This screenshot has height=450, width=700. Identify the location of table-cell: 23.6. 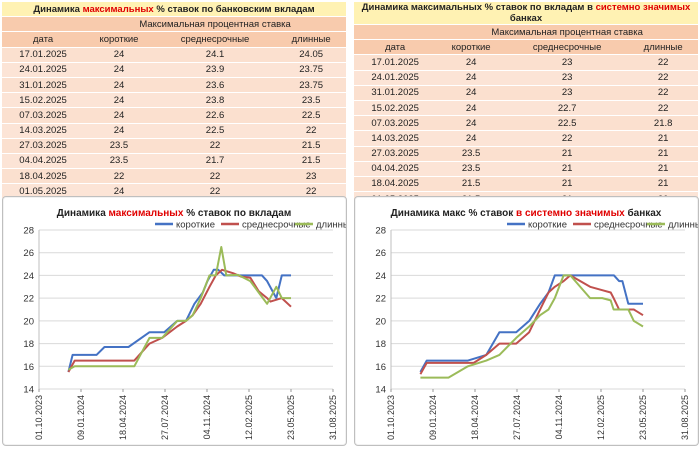
(215, 85).